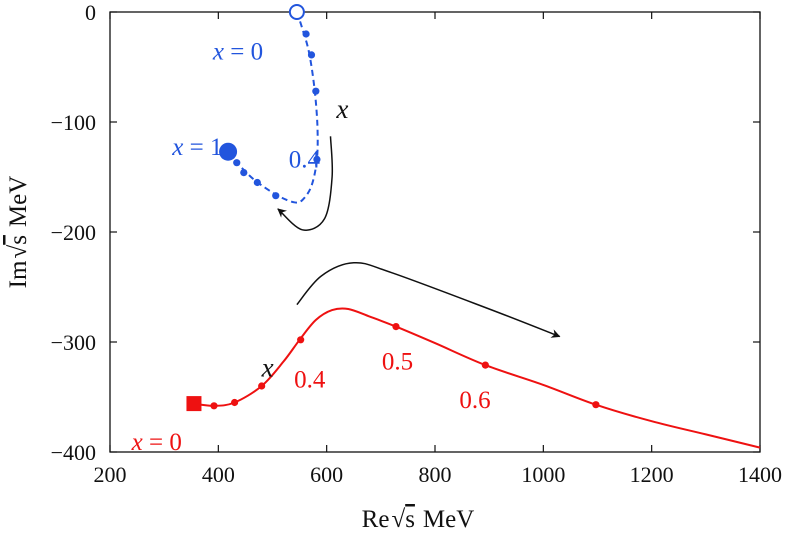  Describe the element at coordinates (90, 12) in the screenshot. I see `y-tick-label: 0` at that location.